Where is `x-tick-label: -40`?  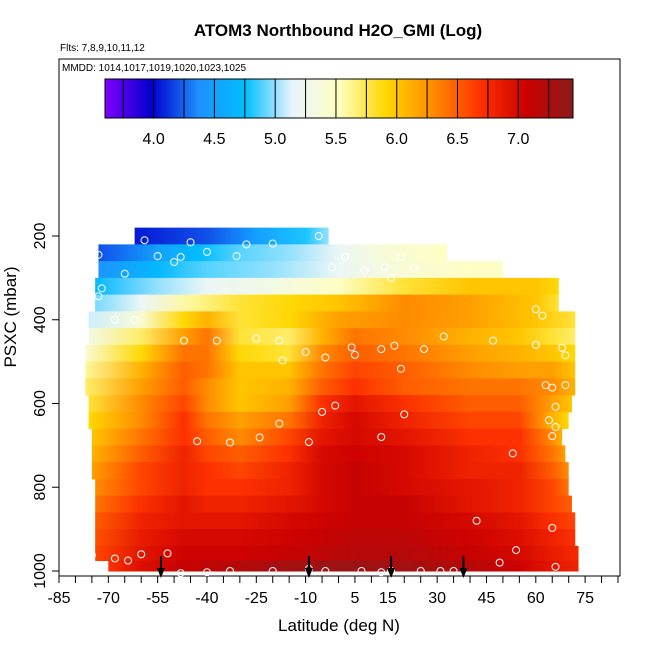
x-tick-label: -40 is located at coordinates (206, 598).